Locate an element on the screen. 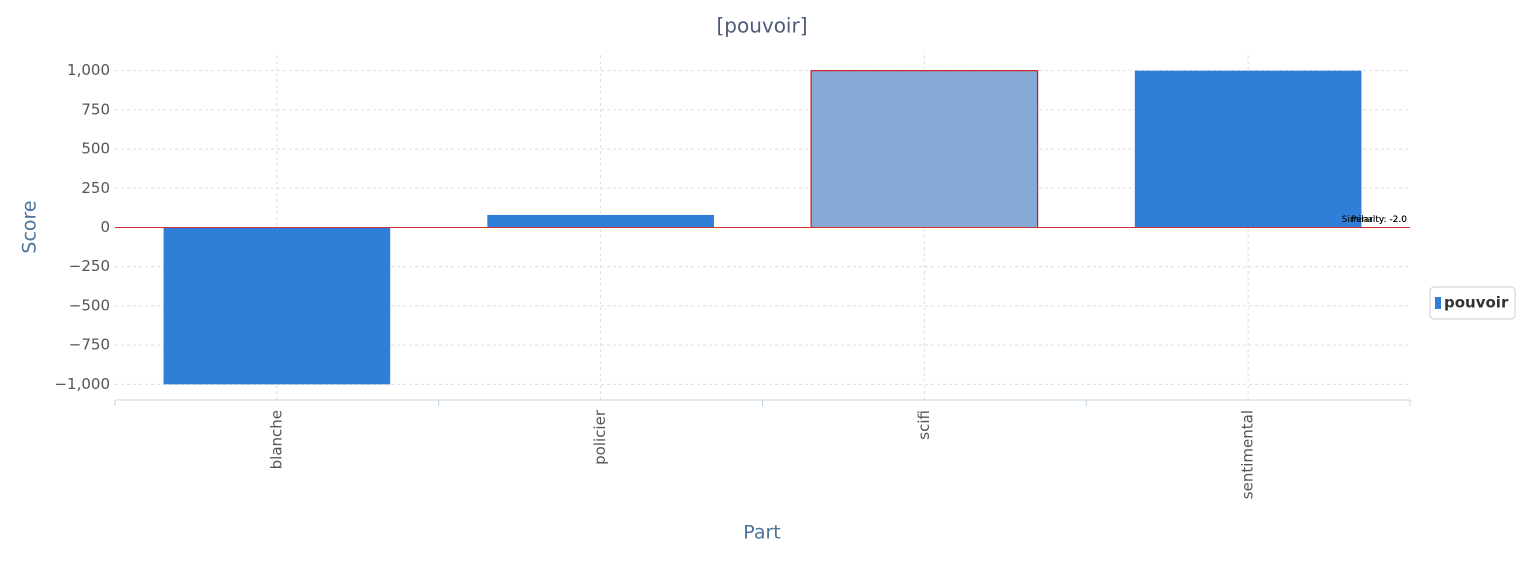  x-tick-label: policier is located at coordinates (600, 437).